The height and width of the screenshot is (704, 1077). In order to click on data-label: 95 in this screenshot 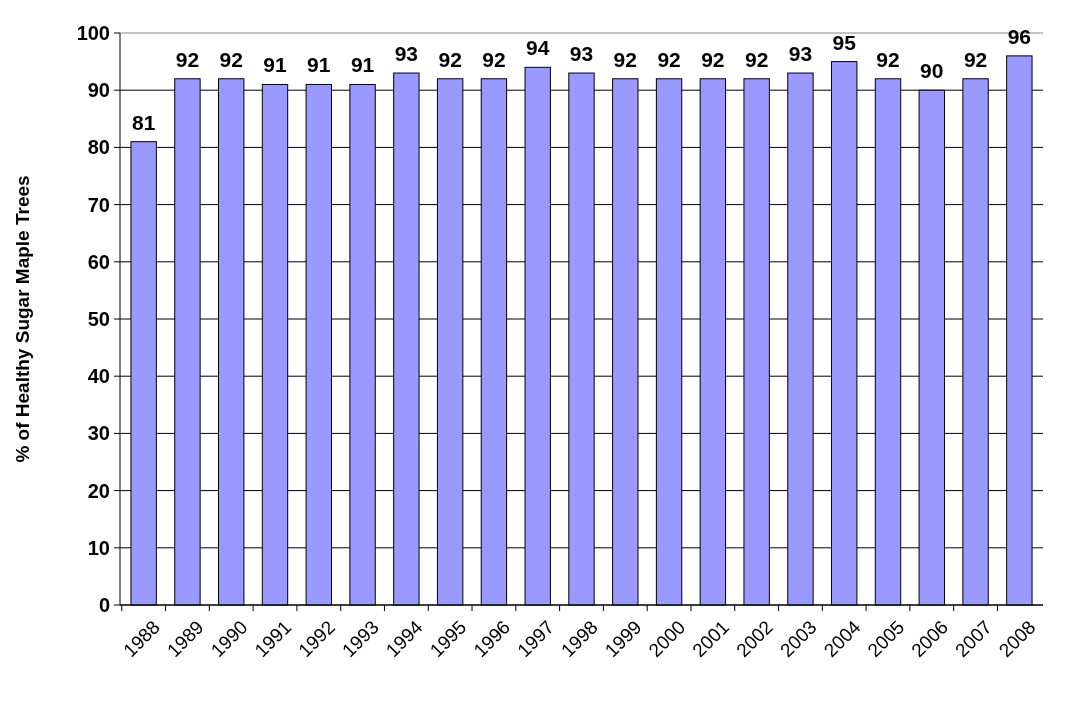, I will do `click(844, 42)`.